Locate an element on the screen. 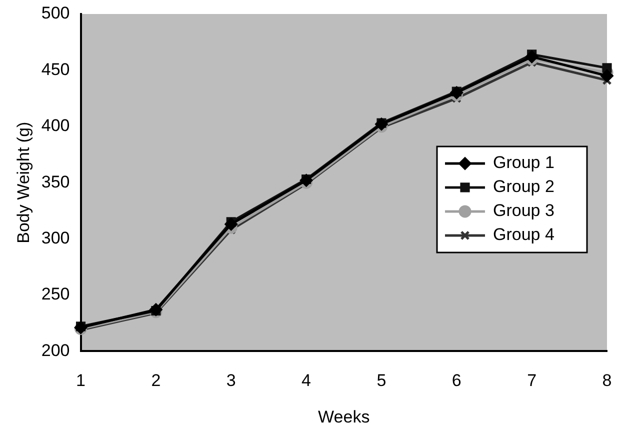  y-tick-label: 250 is located at coordinates (55, 294).